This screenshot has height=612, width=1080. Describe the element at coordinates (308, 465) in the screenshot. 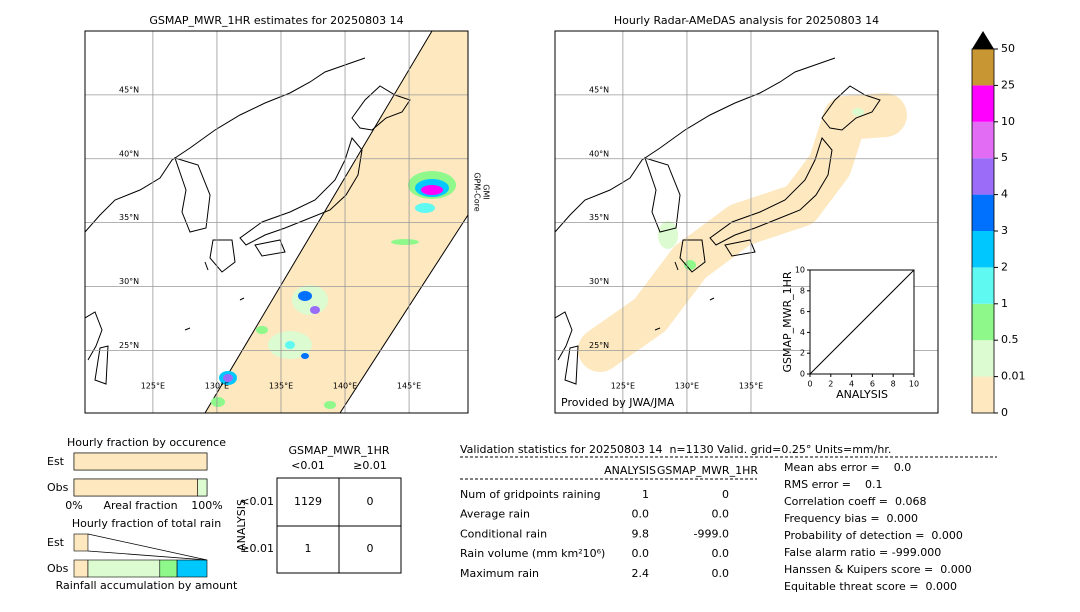

I see `col-label: <0.01` at that location.